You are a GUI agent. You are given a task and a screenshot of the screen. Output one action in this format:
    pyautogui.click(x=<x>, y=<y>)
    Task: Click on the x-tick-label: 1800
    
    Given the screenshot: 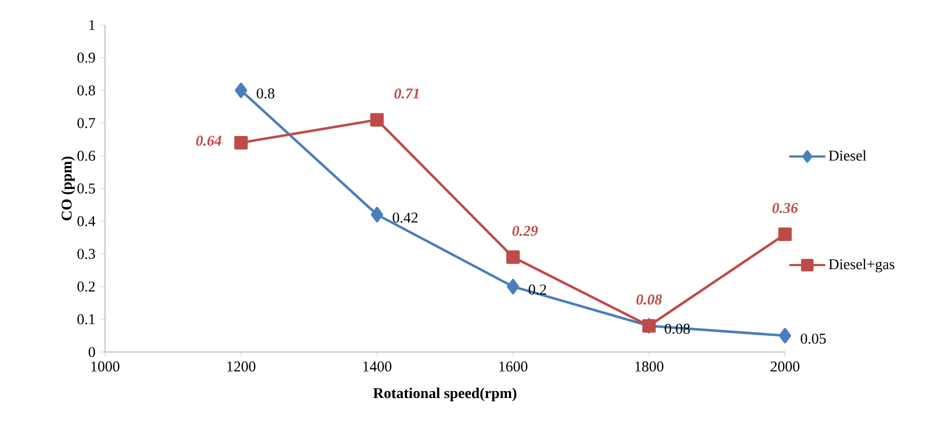 What is the action you would take?
    pyautogui.click(x=649, y=366)
    